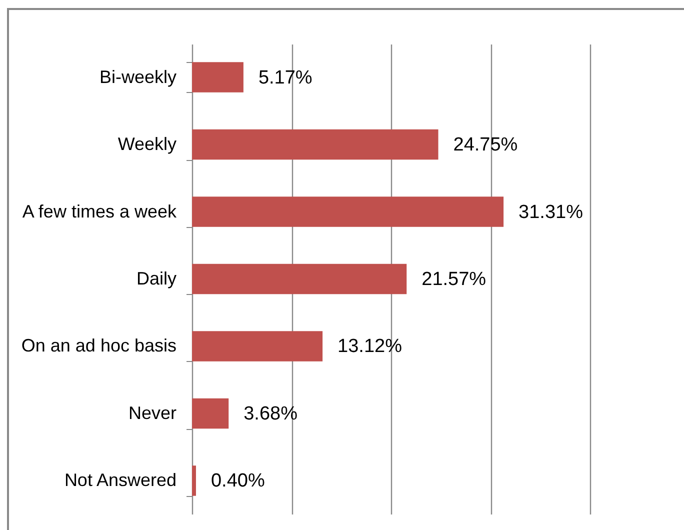 This screenshot has height=530, width=684. What do you see at coordinates (285, 77) in the screenshot?
I see `data-label: 5.17%` at bounding box center [285, 77].